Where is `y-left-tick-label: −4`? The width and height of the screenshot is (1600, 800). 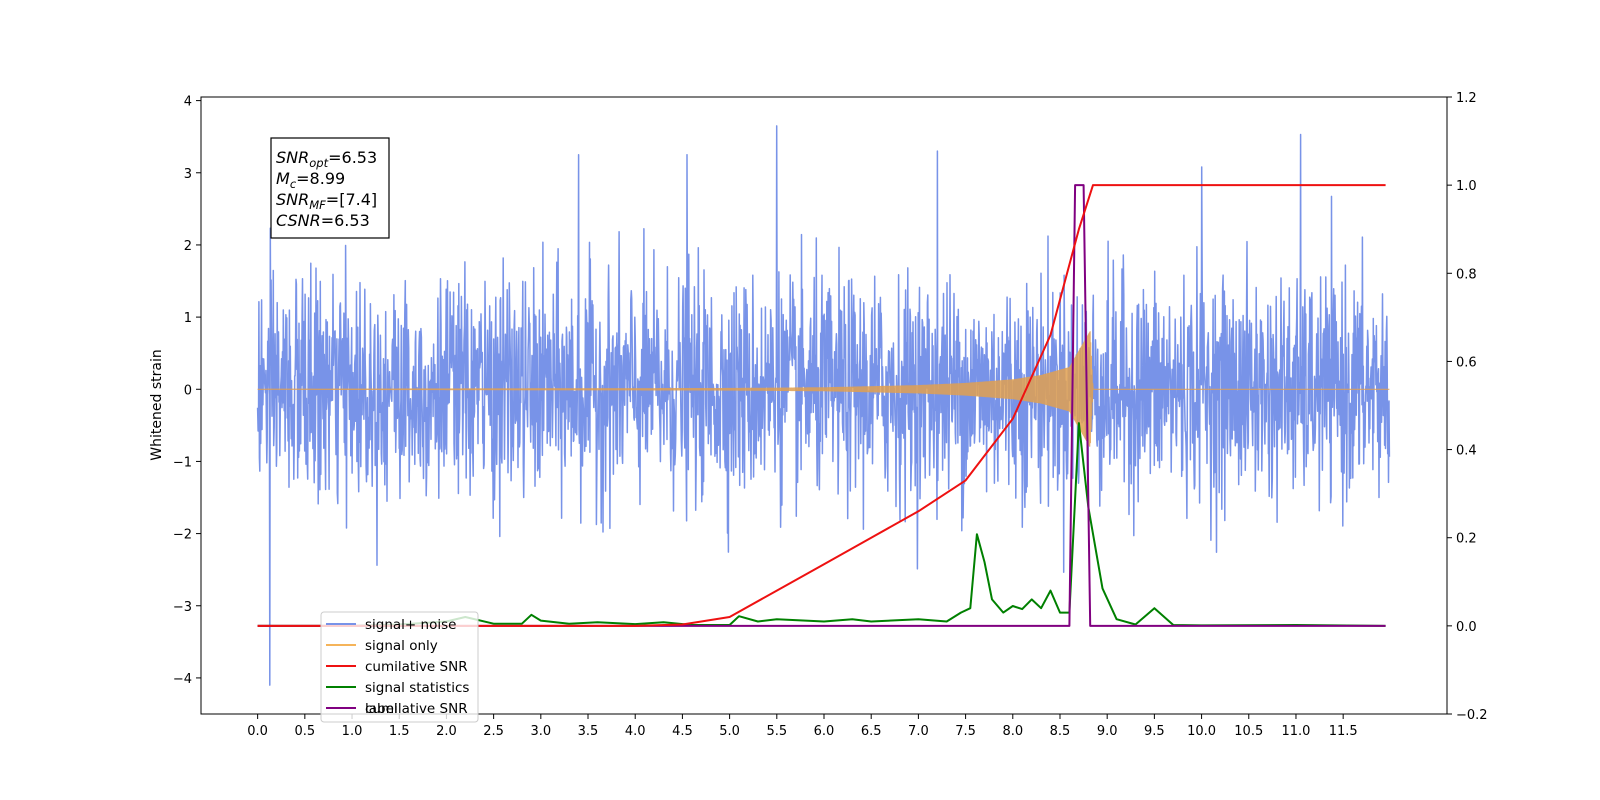
y-left-tick-label: −4 is located at coordinates (182, 679).